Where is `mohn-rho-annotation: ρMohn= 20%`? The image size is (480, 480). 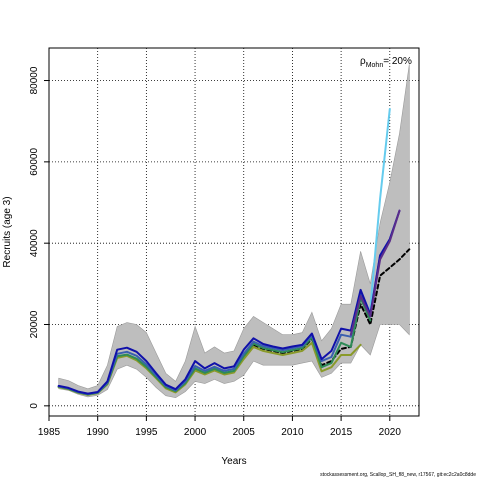
mohn-rho-annotation: ρMohn= 20% is located at coordinates (386, 62).